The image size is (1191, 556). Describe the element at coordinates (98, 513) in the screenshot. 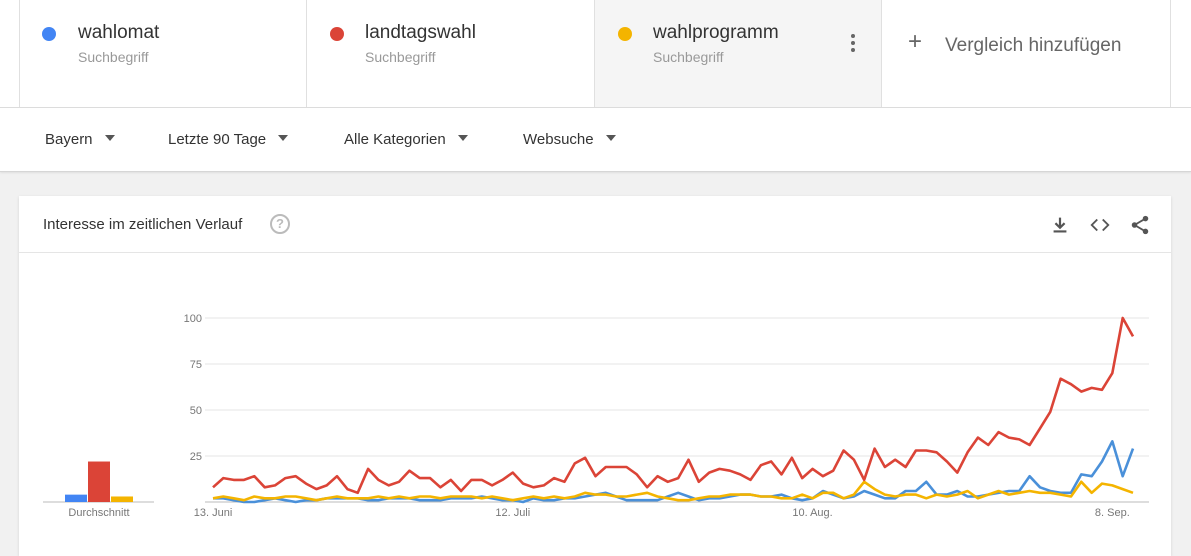

I see `average-label: Durchschnitt` at that location.